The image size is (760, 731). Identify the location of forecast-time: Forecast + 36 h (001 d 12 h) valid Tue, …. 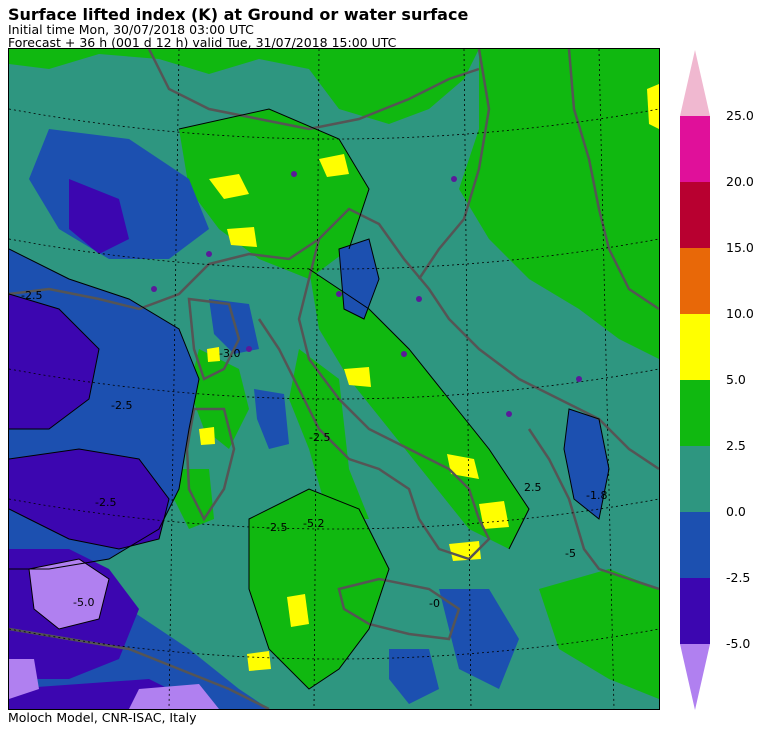
(202, 42).